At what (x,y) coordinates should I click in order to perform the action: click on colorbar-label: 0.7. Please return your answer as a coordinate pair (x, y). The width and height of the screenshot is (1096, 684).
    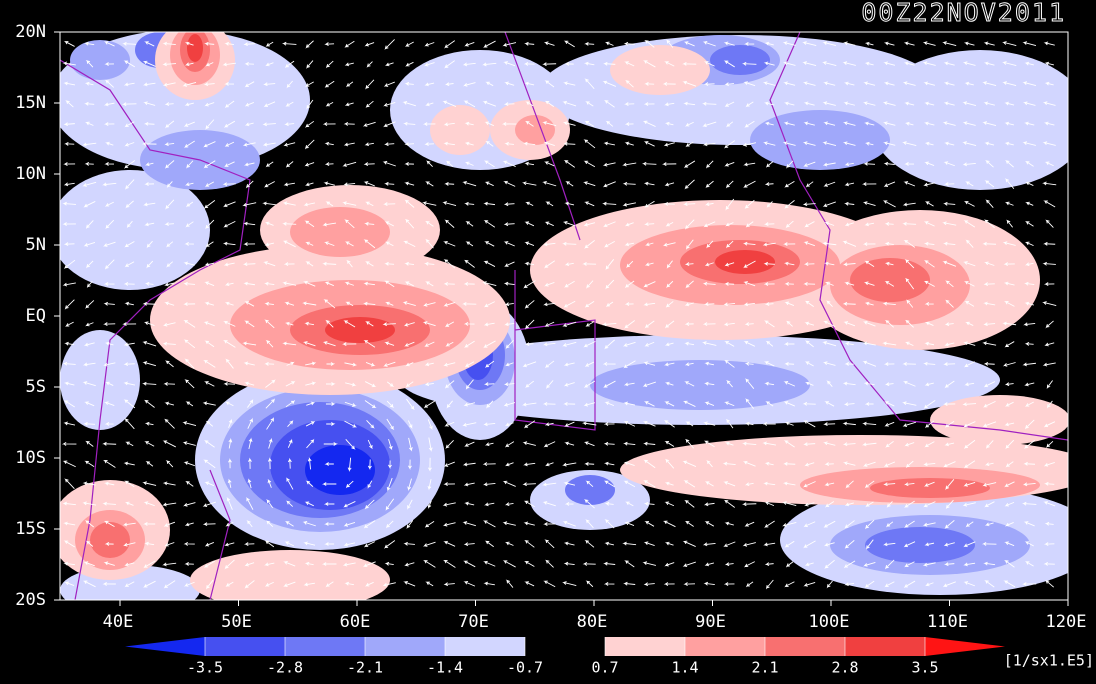
    Looking at the image, I should click on (604, 668).